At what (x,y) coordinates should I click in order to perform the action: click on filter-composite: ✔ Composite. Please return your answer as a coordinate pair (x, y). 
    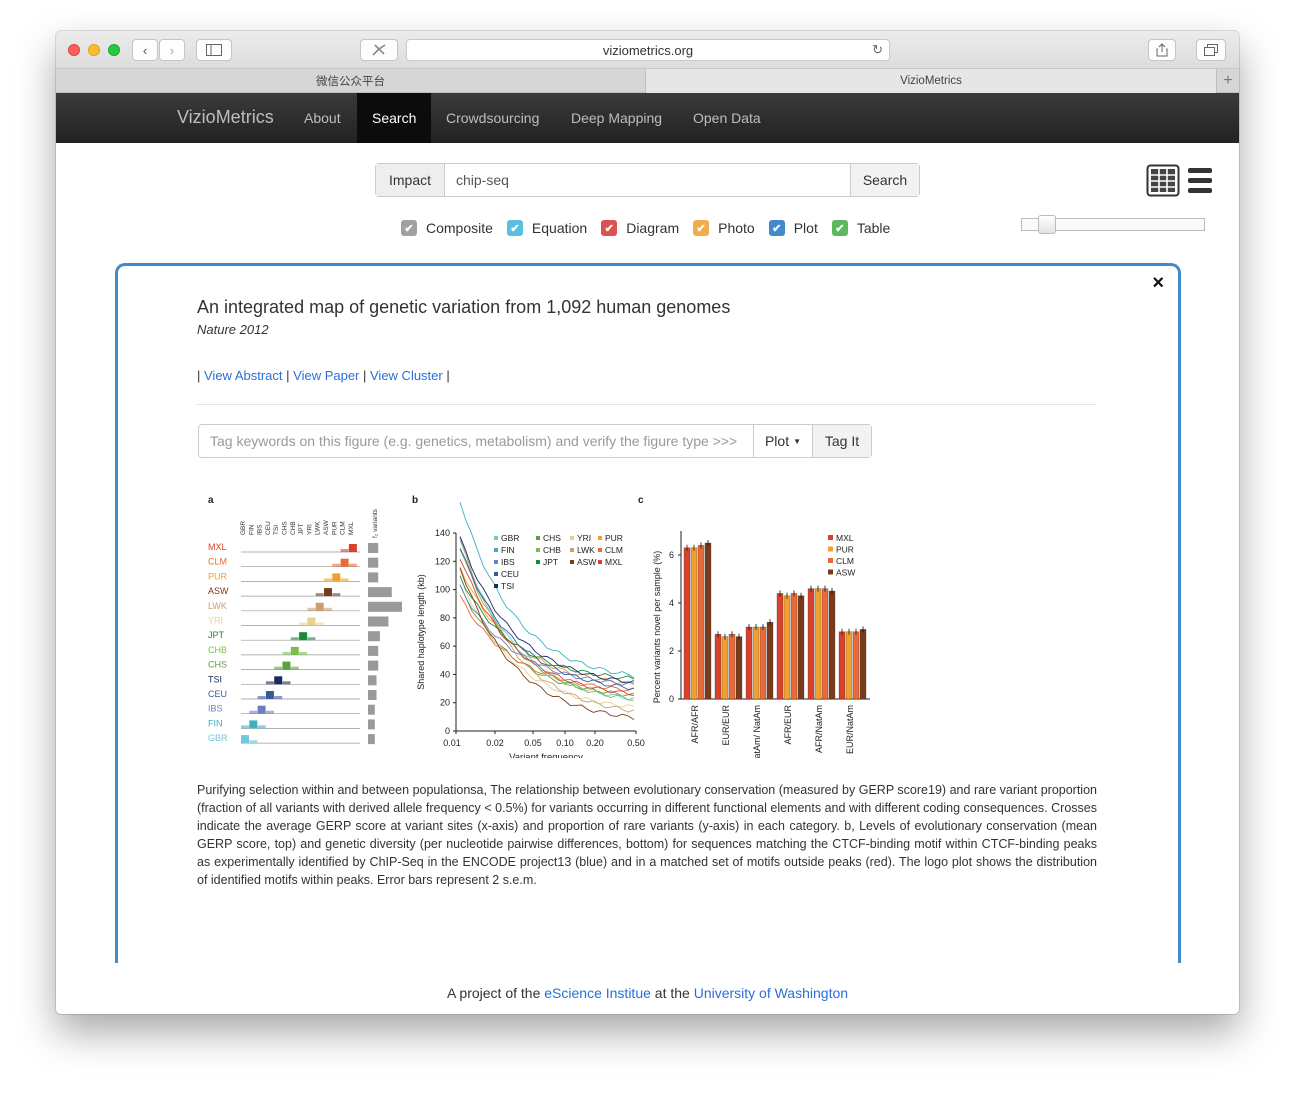
    Looking at the image, I should click on (447, 228).